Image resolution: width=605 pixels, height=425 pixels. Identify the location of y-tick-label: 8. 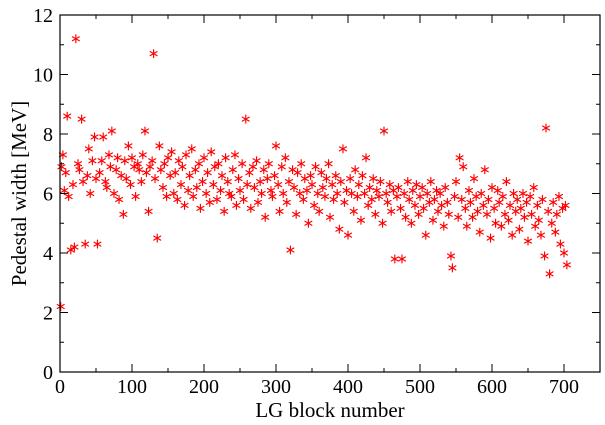
(48, 135).